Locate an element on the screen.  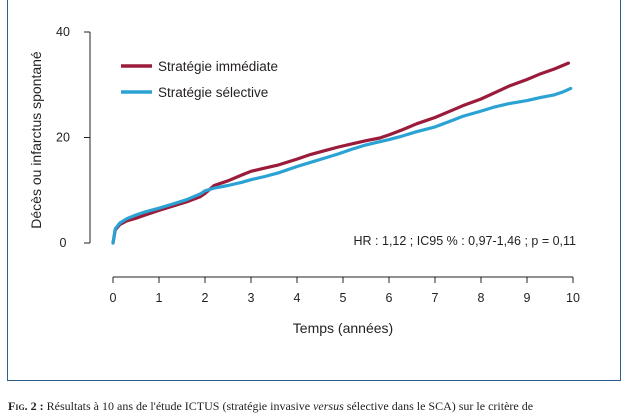
x-tick-label: 0 is located at coordinates (113, 298).